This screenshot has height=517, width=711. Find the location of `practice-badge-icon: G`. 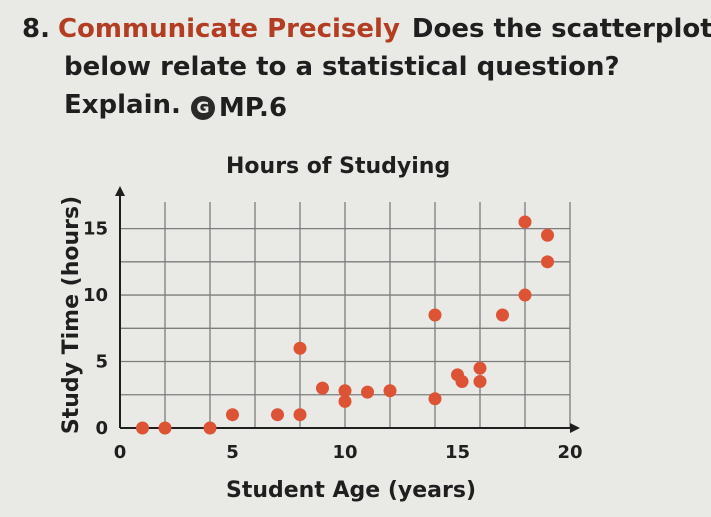

practice-badge-icon: G is located at coordinates (202, 108).